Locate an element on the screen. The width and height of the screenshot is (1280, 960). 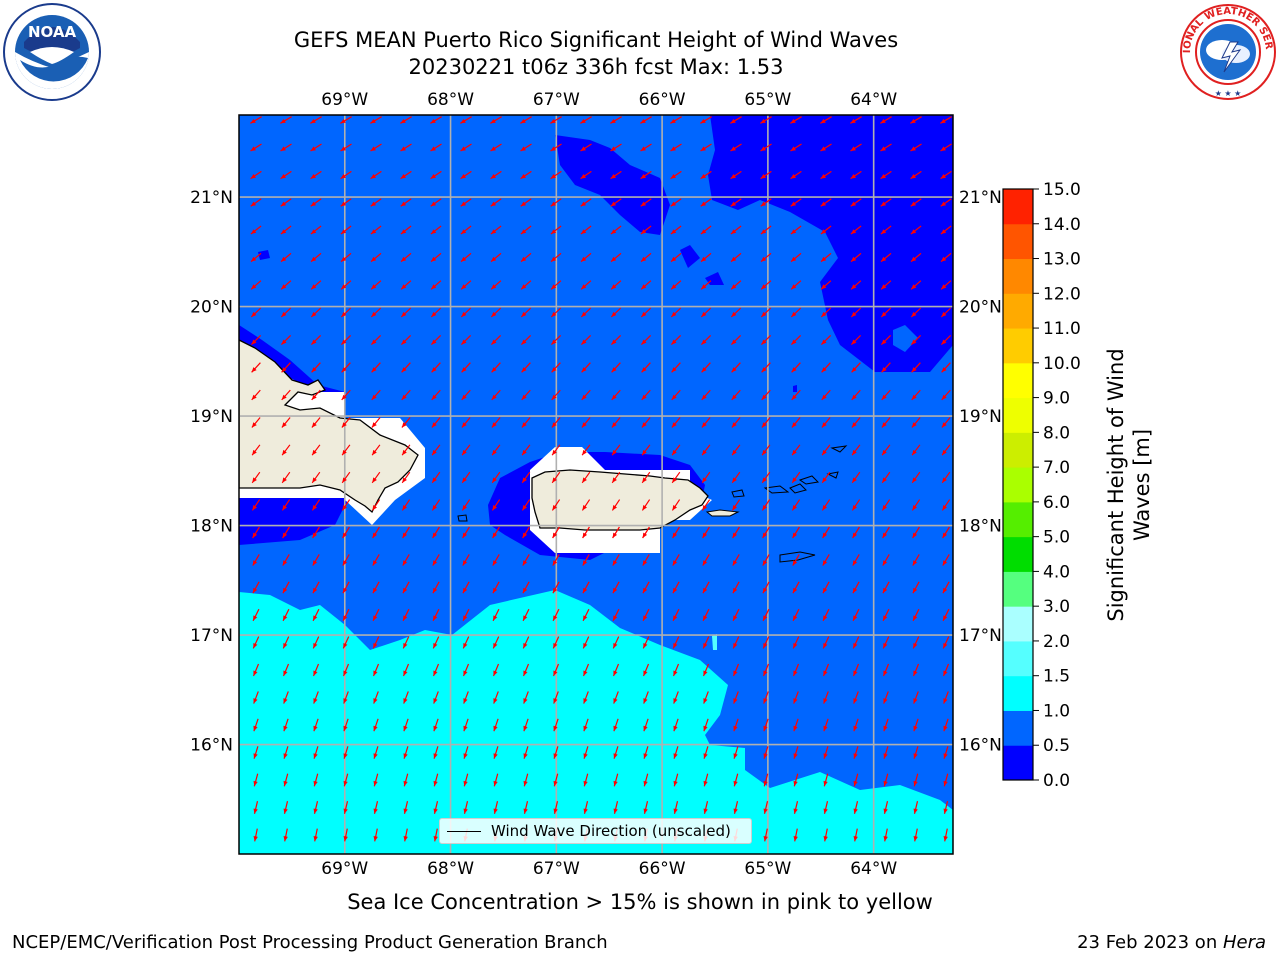
chart-subtitle: 20230221 t06z 336h fcst Max: 1.53 is located at coordinates (596, 67).